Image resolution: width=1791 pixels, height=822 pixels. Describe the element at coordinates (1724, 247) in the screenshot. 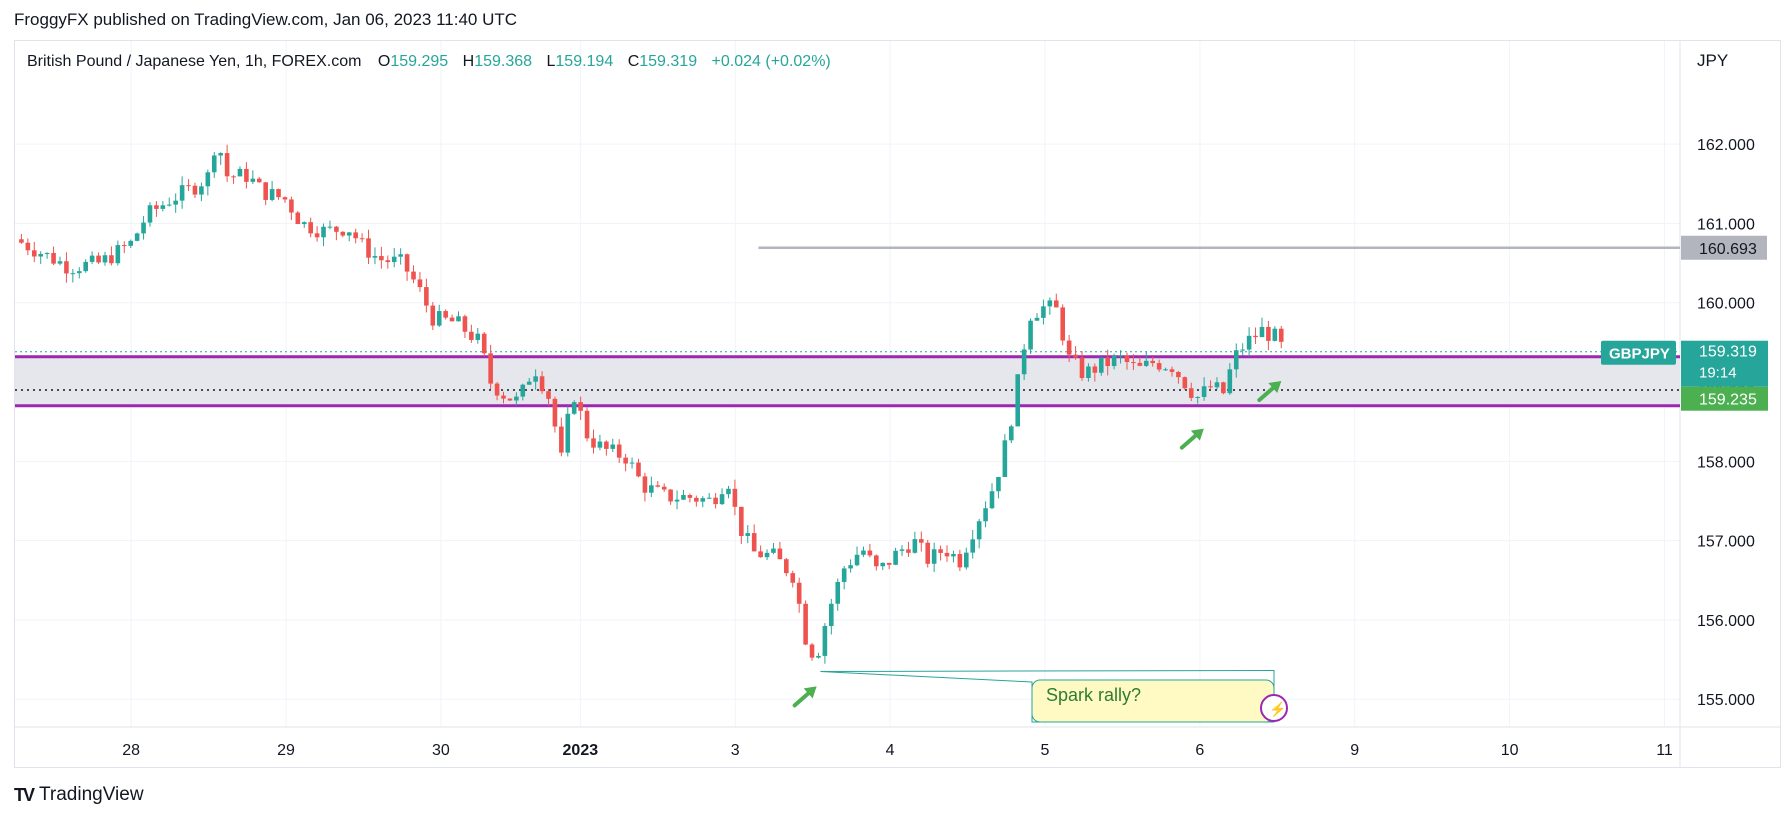

I see `resistance-price-tag` at that location.